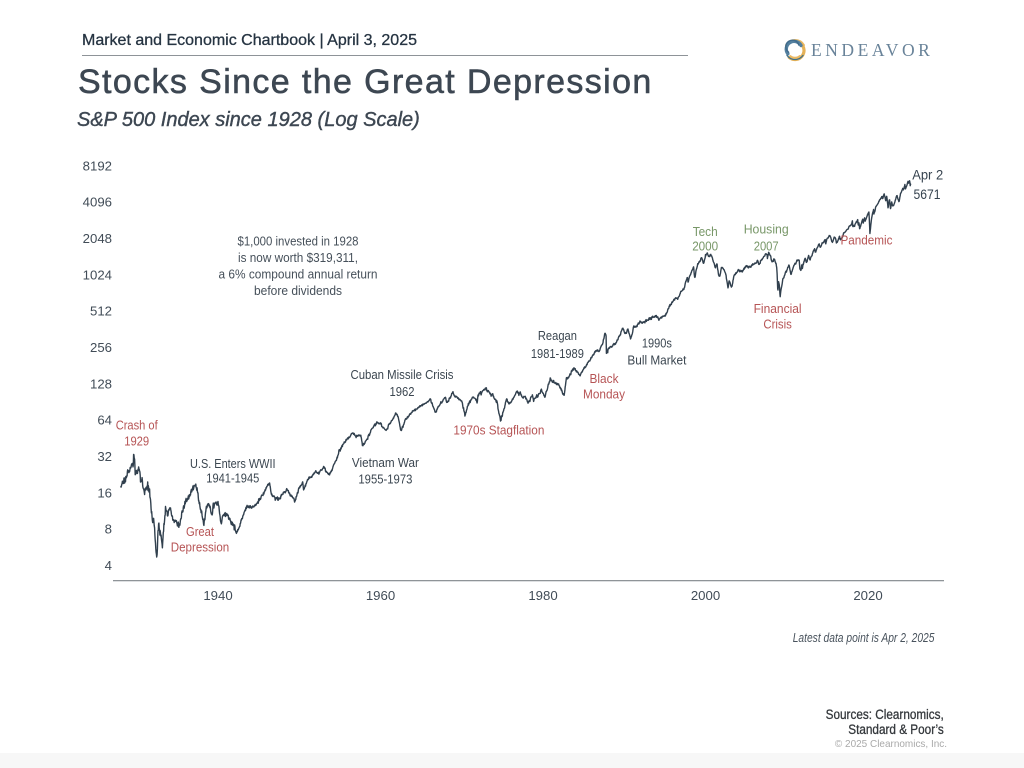  I want to click on svg-text: Bull Market, so click(656, 360).